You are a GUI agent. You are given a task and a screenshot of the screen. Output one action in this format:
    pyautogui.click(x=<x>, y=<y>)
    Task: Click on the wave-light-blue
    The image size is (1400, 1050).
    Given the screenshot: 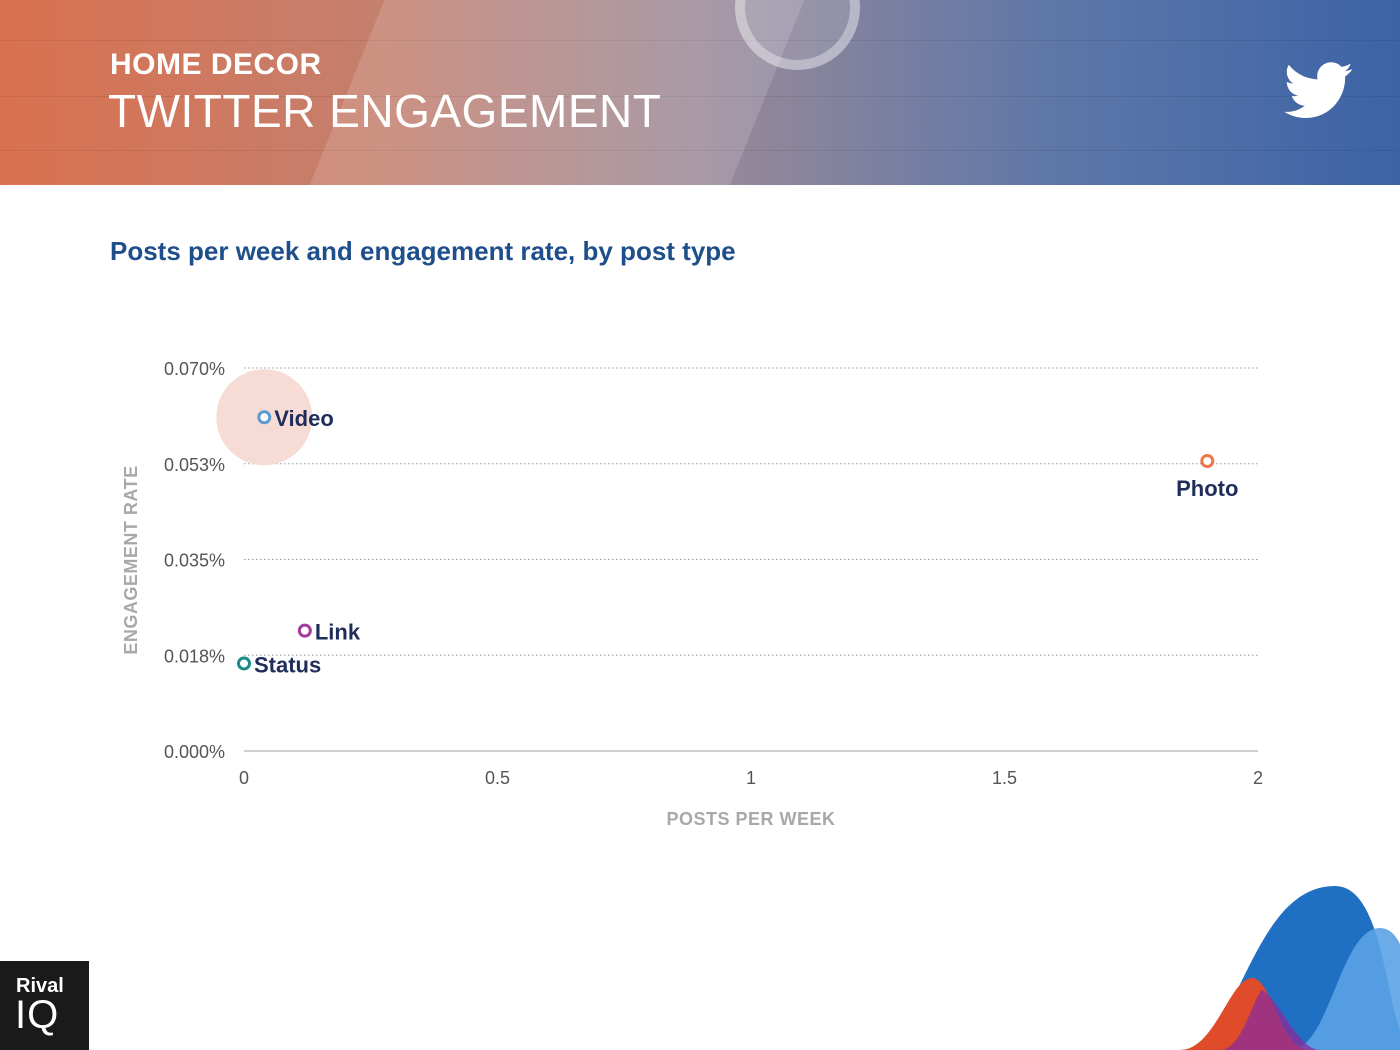 What is the action you would take?
    pyautogui.click(x=1345, y=989)
    